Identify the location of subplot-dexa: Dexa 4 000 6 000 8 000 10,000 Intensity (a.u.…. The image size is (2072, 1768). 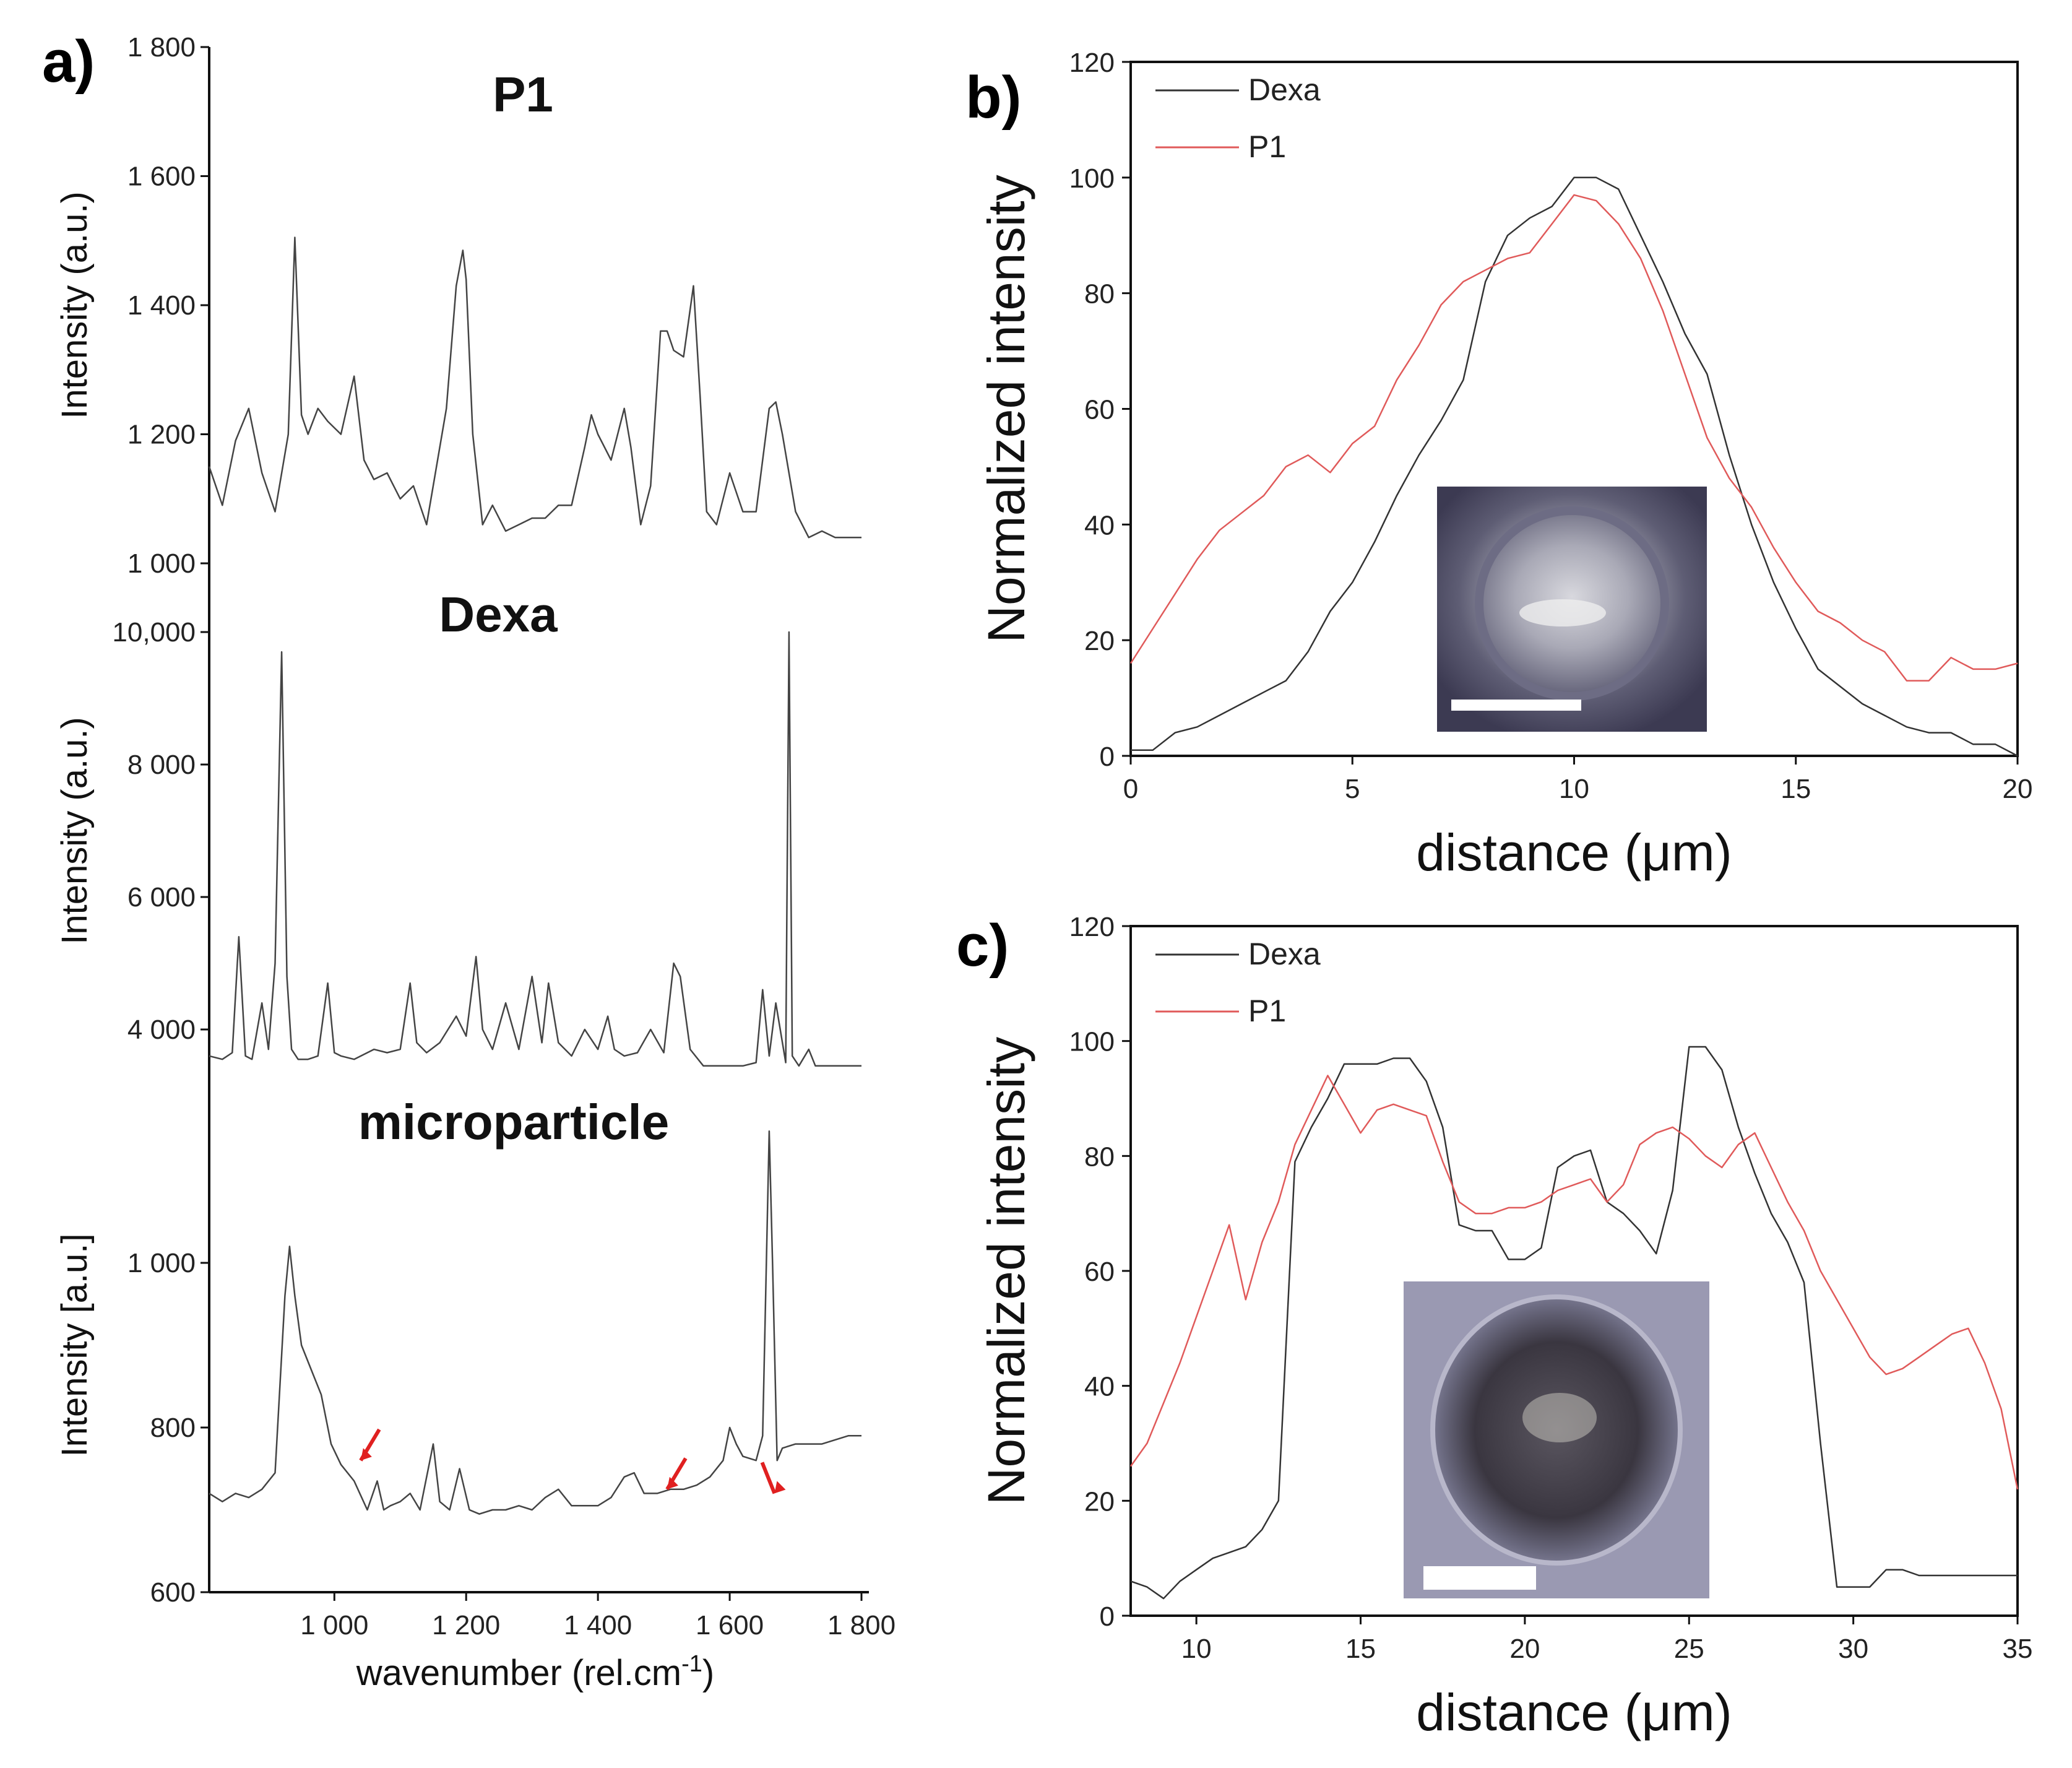
(457, 827).